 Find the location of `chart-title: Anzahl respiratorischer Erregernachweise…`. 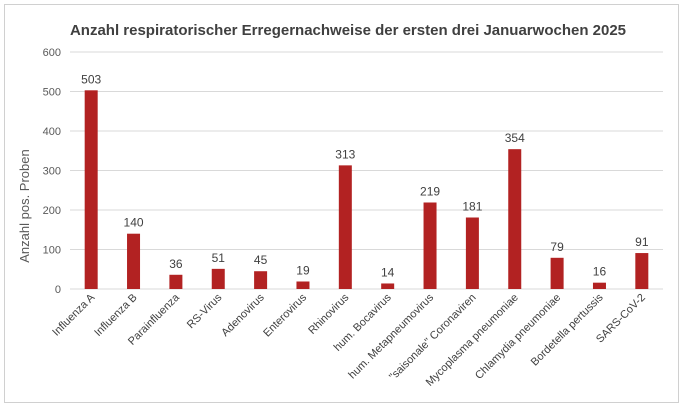

chart-title: Anzahl respiratorischer Erregernachweise… is located at coordinates (348, 30).